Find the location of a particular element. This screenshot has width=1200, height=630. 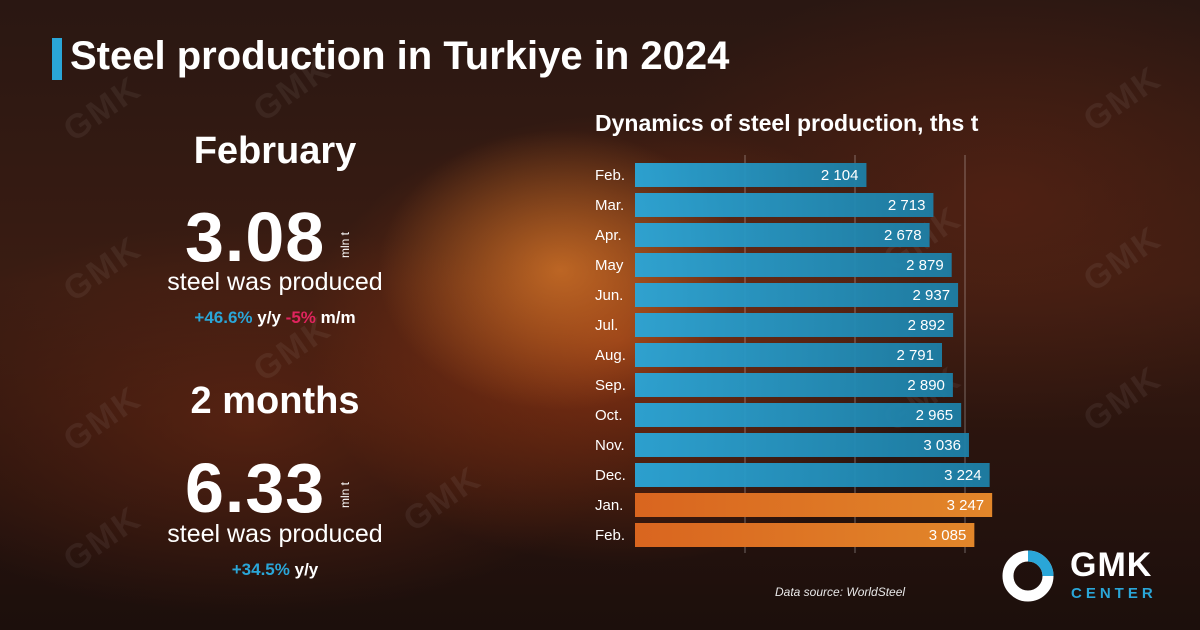

period-yoy-label: y/y is located at coordinates (306, 569).